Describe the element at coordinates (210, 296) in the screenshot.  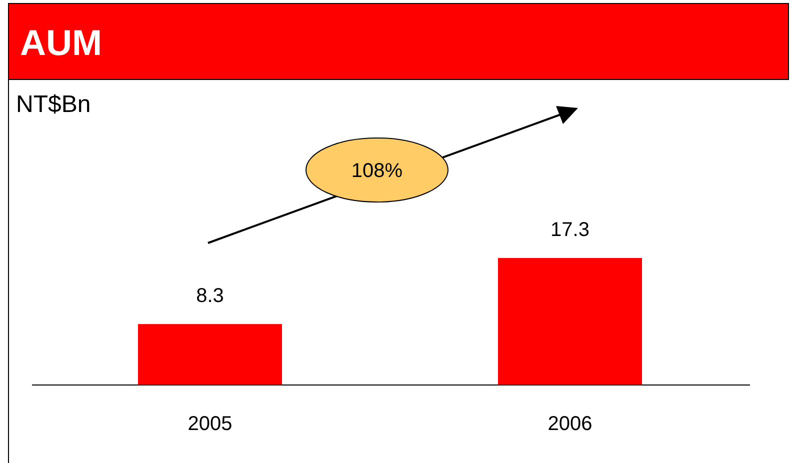
I see `data-label: 8.3` at that location.